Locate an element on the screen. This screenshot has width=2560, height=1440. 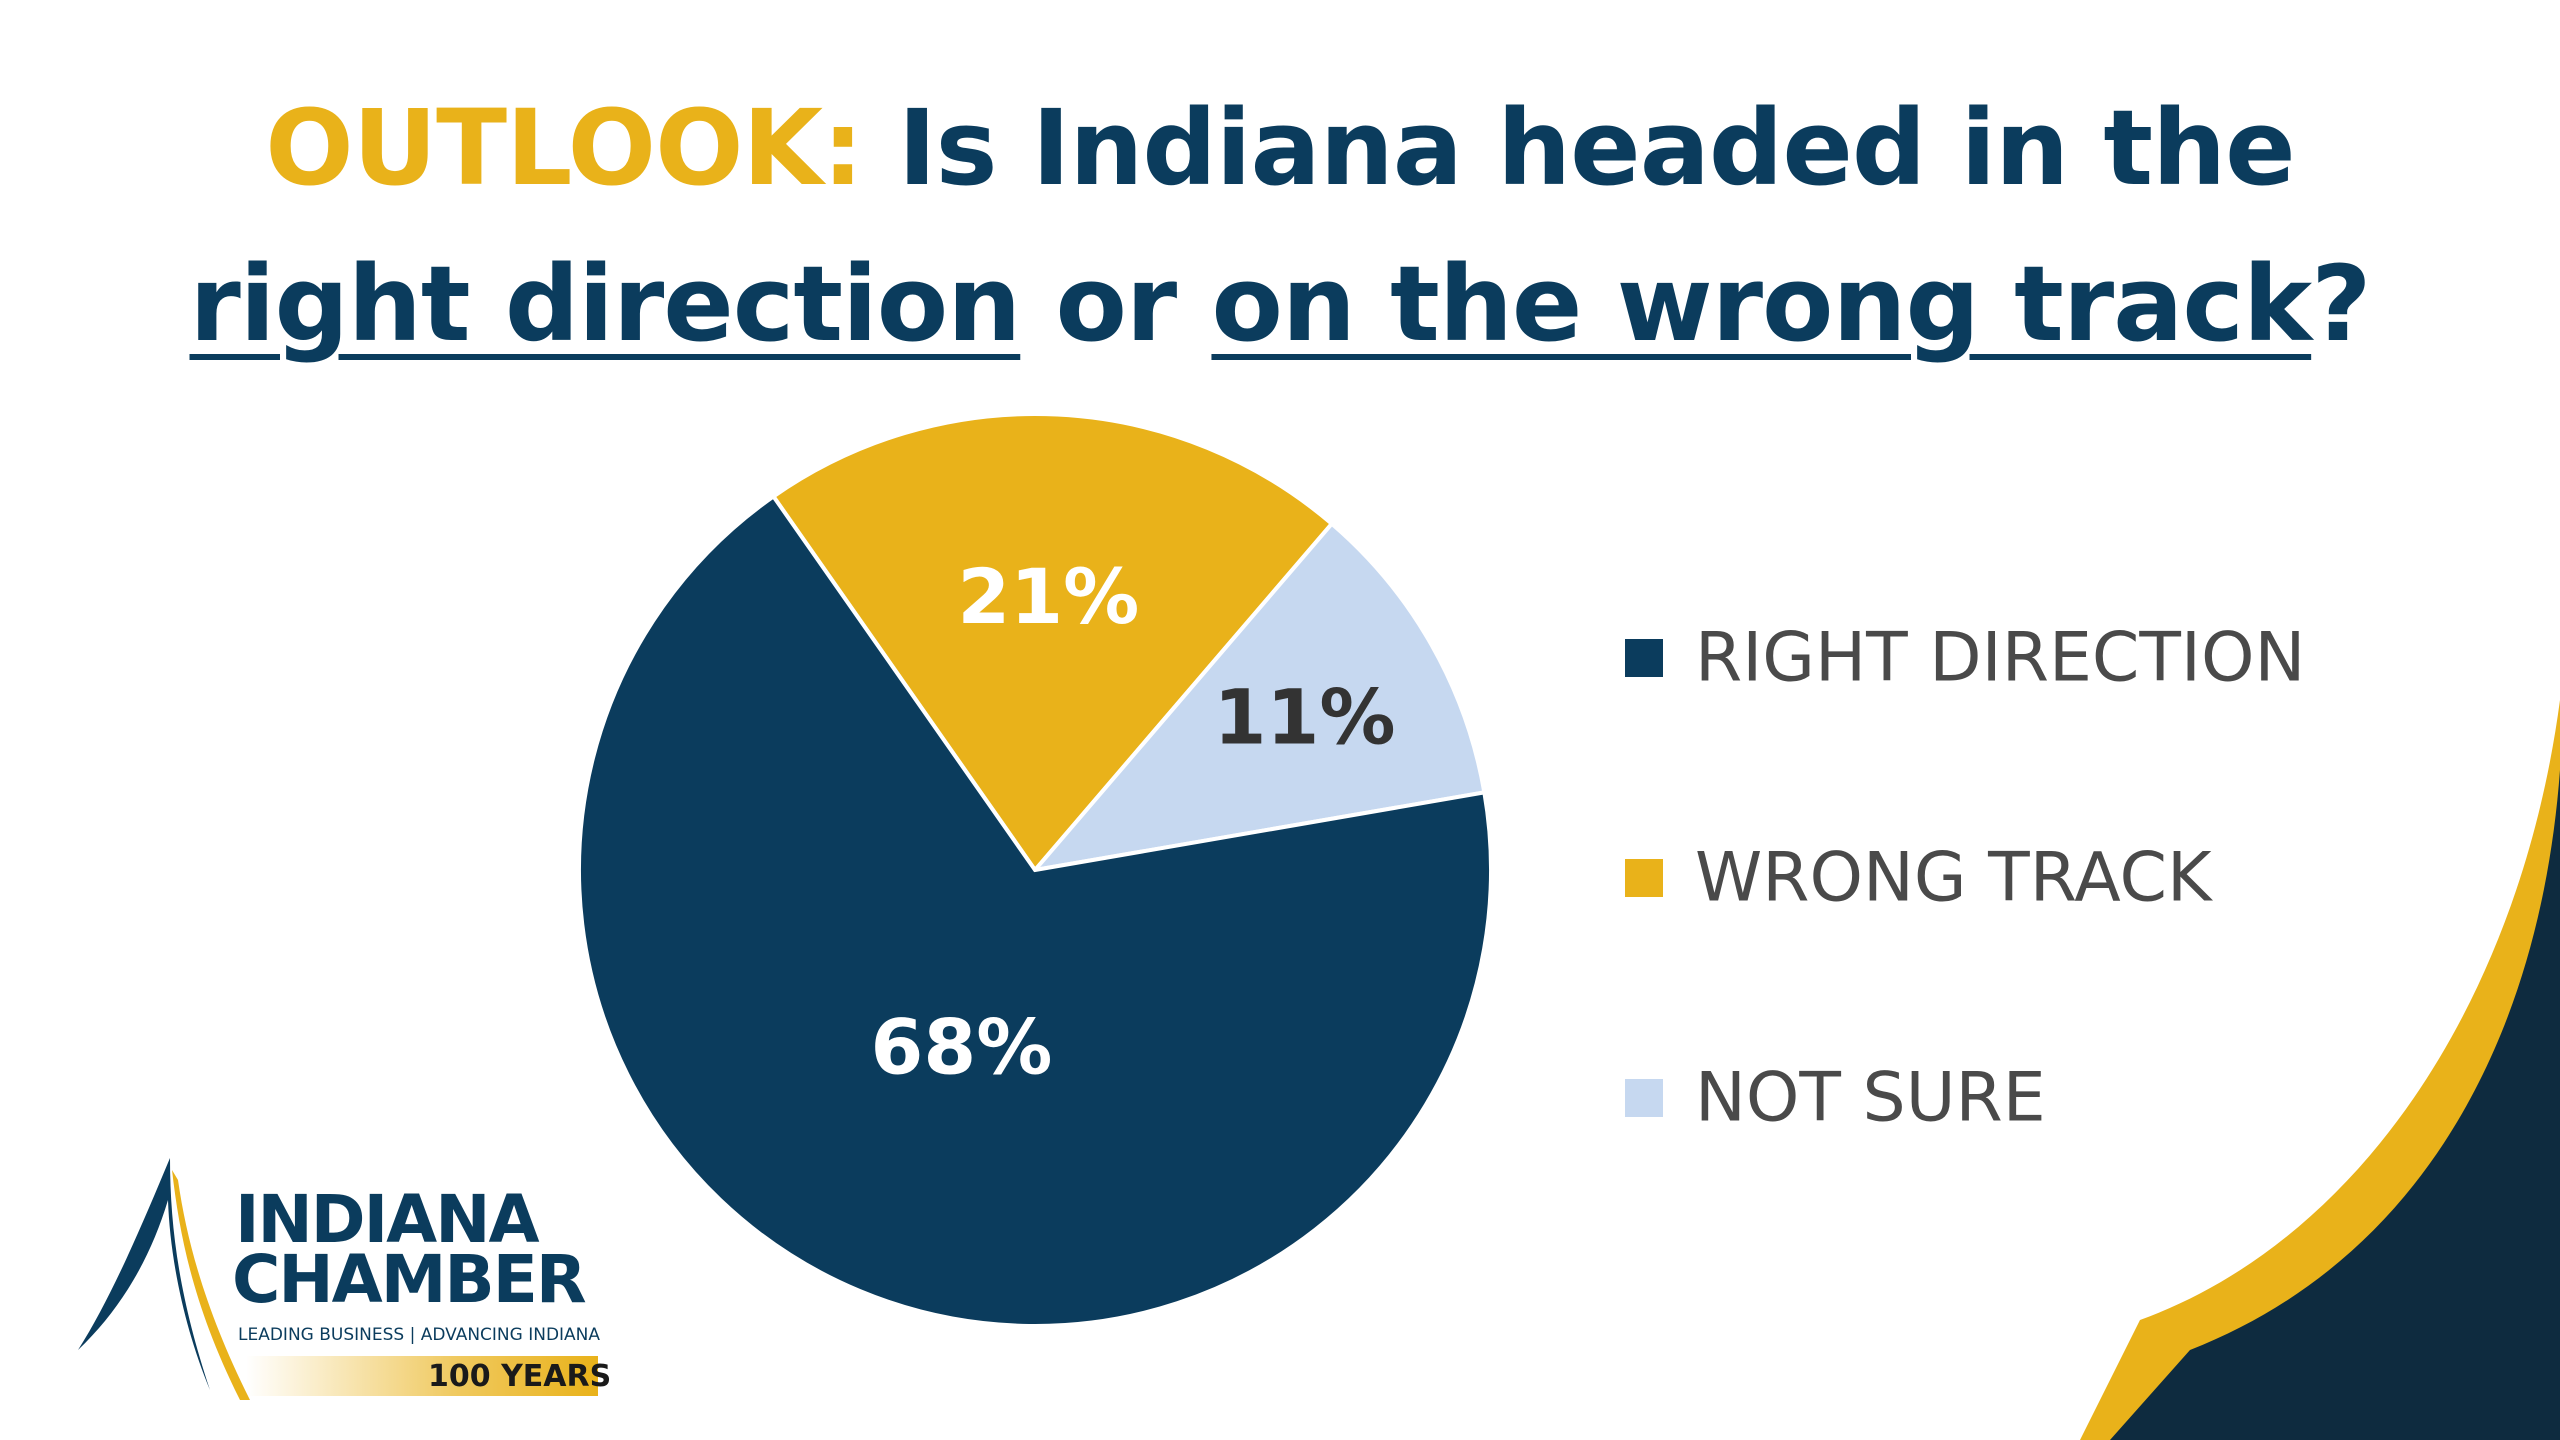
title-prefix: OUTLOOK: is located at coordinates (564, 148).